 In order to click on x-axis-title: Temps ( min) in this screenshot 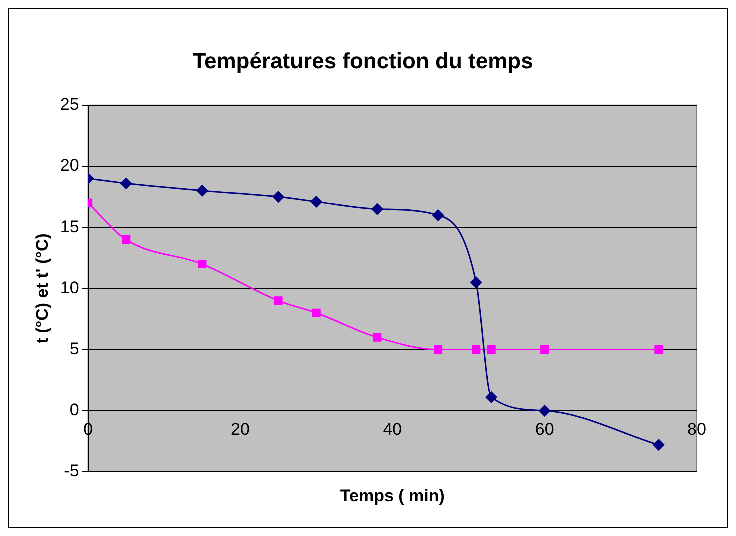, I will do `click(392, 496)`.